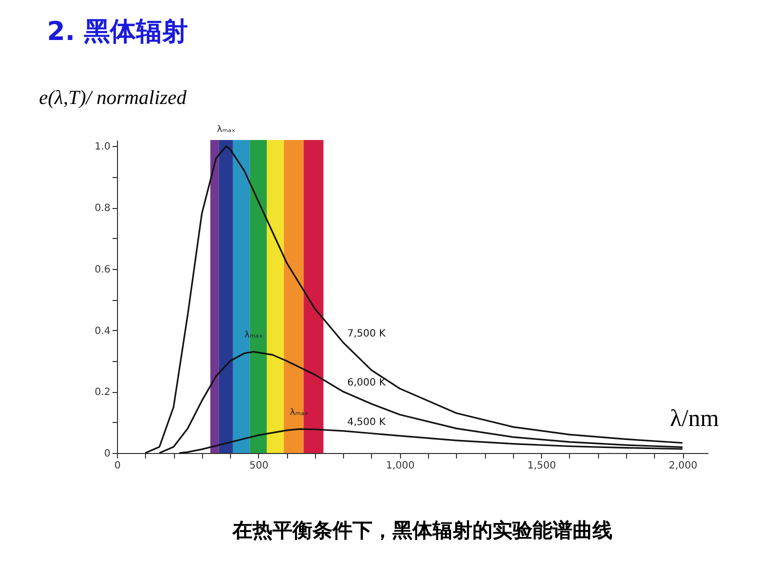 This screenshot has height=564, width=772. What do you see at coordinates (695, 419) in the screenshot?
I see `x-axis-title: λ/nm` at bounding box center [695, 419].